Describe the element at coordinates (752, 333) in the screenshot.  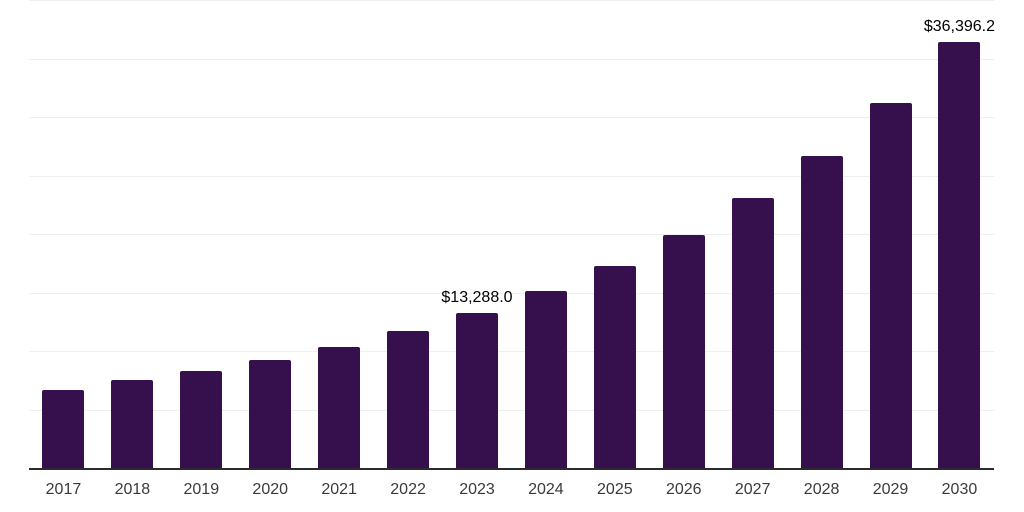
I see `bar-2027` at that location.